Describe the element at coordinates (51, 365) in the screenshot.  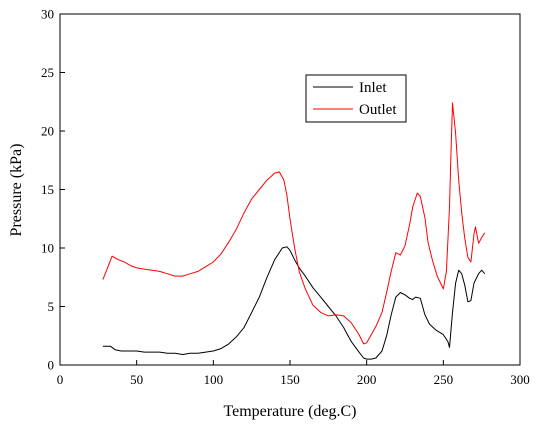
I see `y-tick-label: 0` at that location.